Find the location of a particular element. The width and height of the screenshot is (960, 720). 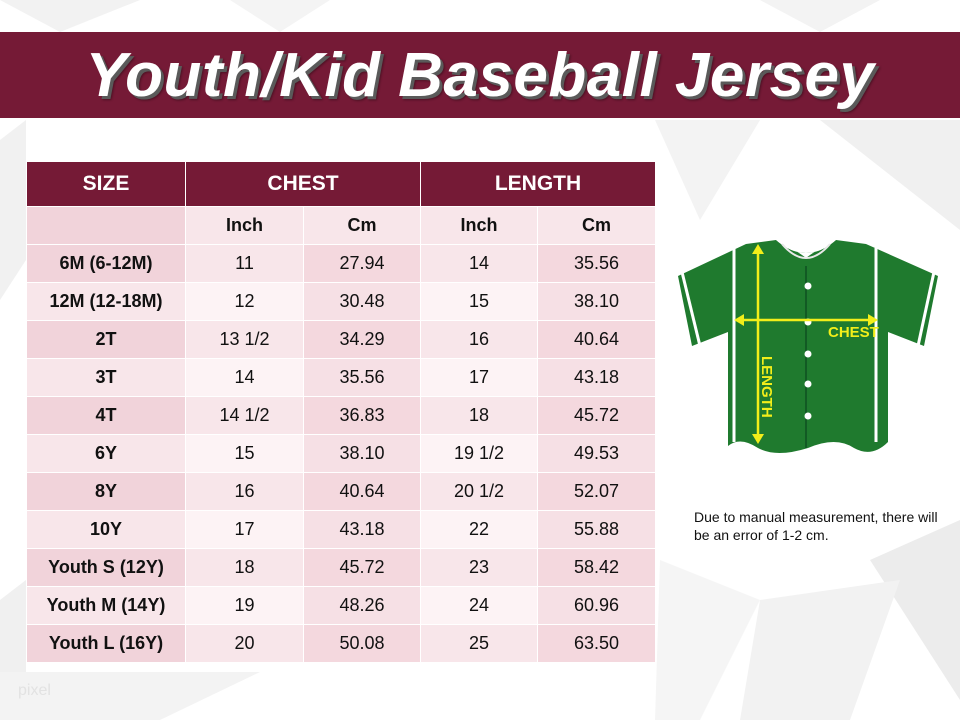

unit-row: Inch Cm Inch Cm is located at coordinates (341, 225).